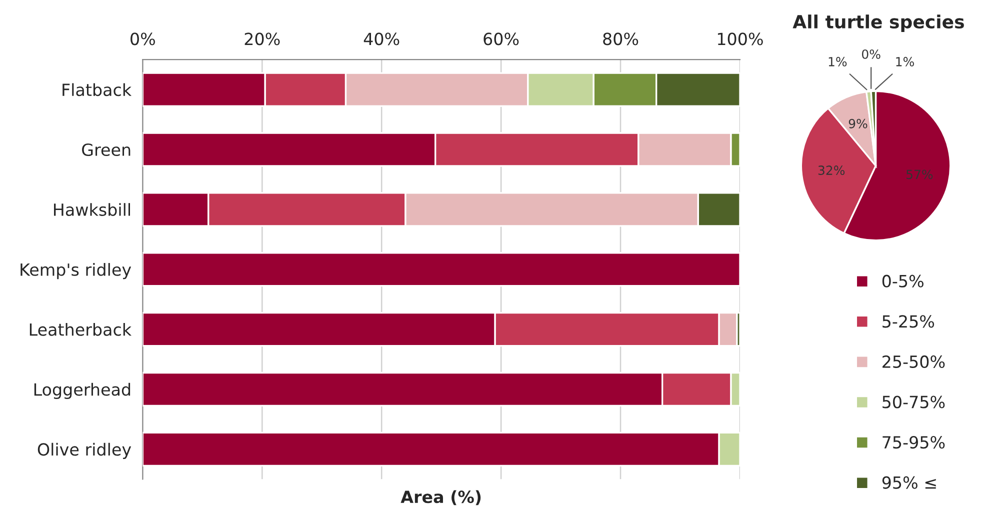 Image resolution: width=984 pixels, height=518 pixels. I want to click on y-tick-label: Hawksbill, so click(92, 209).